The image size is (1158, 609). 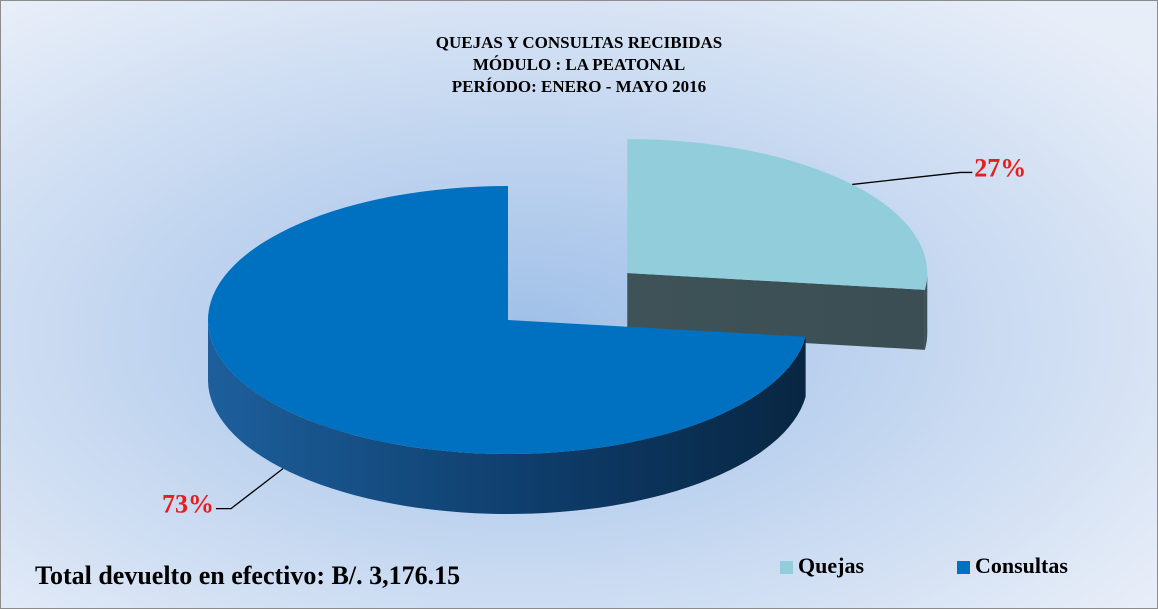 What do you see at coordinates (579, 64) in the screenshot?
I see `chart-title: MÓDULO : LA PEATONAL` at bounding box center [579, 64].